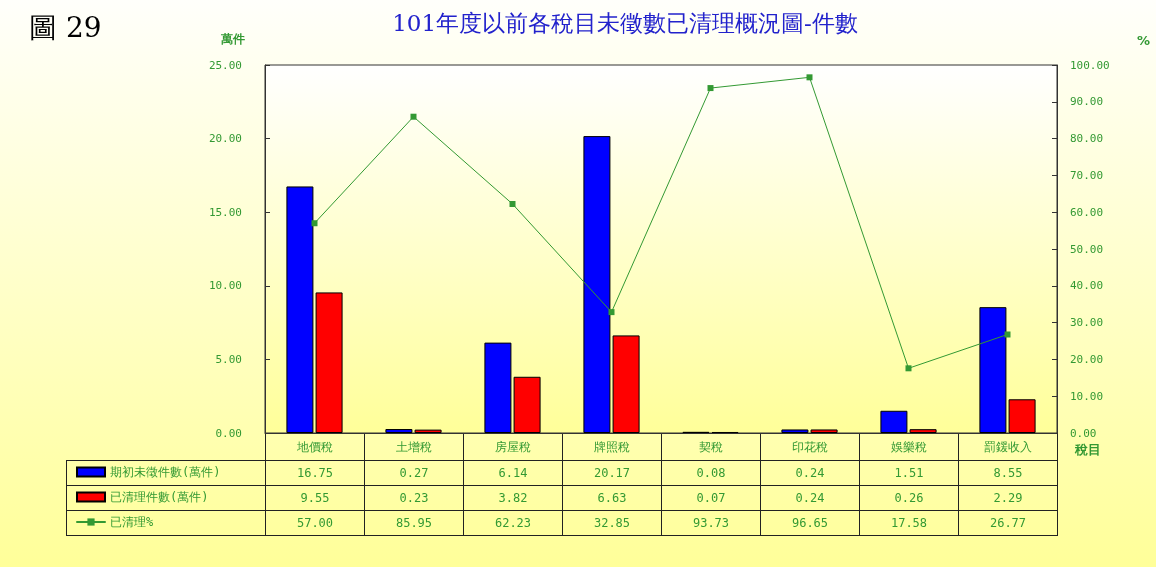 This screenshot has width=1156, height=567. I want to click on data-label: 9.55, so click(315, 498).